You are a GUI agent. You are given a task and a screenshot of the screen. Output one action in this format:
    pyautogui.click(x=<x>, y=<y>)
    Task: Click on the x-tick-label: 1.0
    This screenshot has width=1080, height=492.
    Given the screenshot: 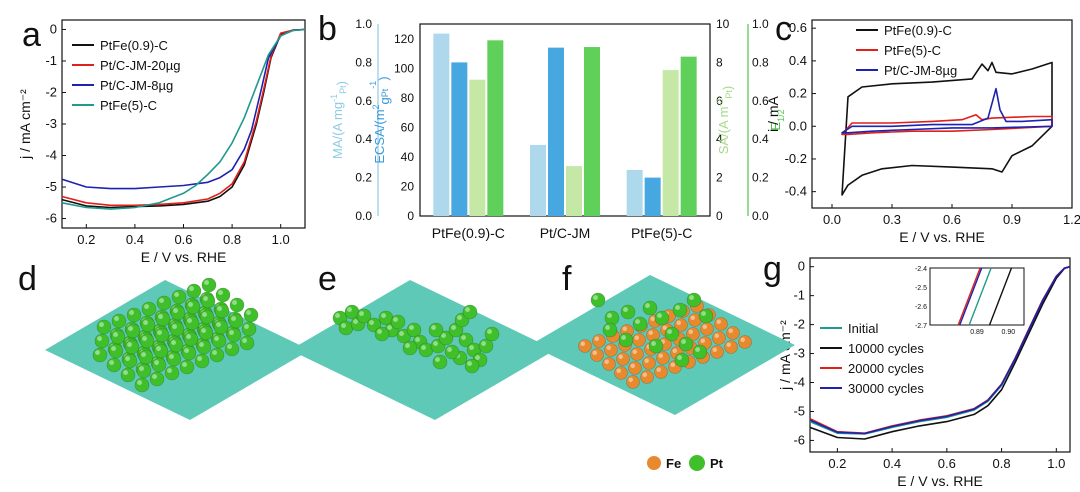 What is the action you would take?
    pyautogui.click(x=281, y=239)
    